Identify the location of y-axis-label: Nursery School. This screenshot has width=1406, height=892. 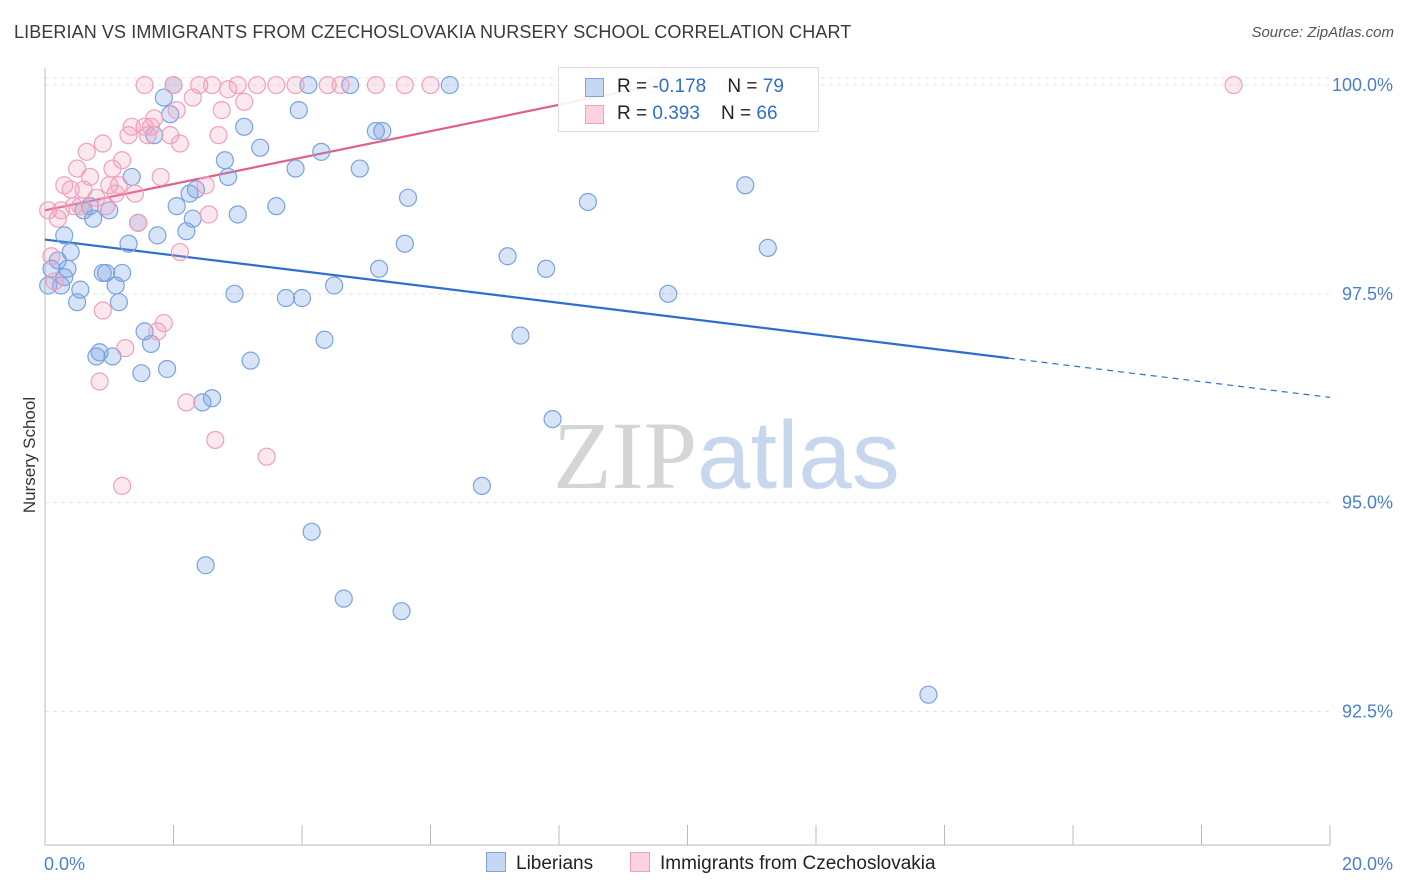
(29, 455).